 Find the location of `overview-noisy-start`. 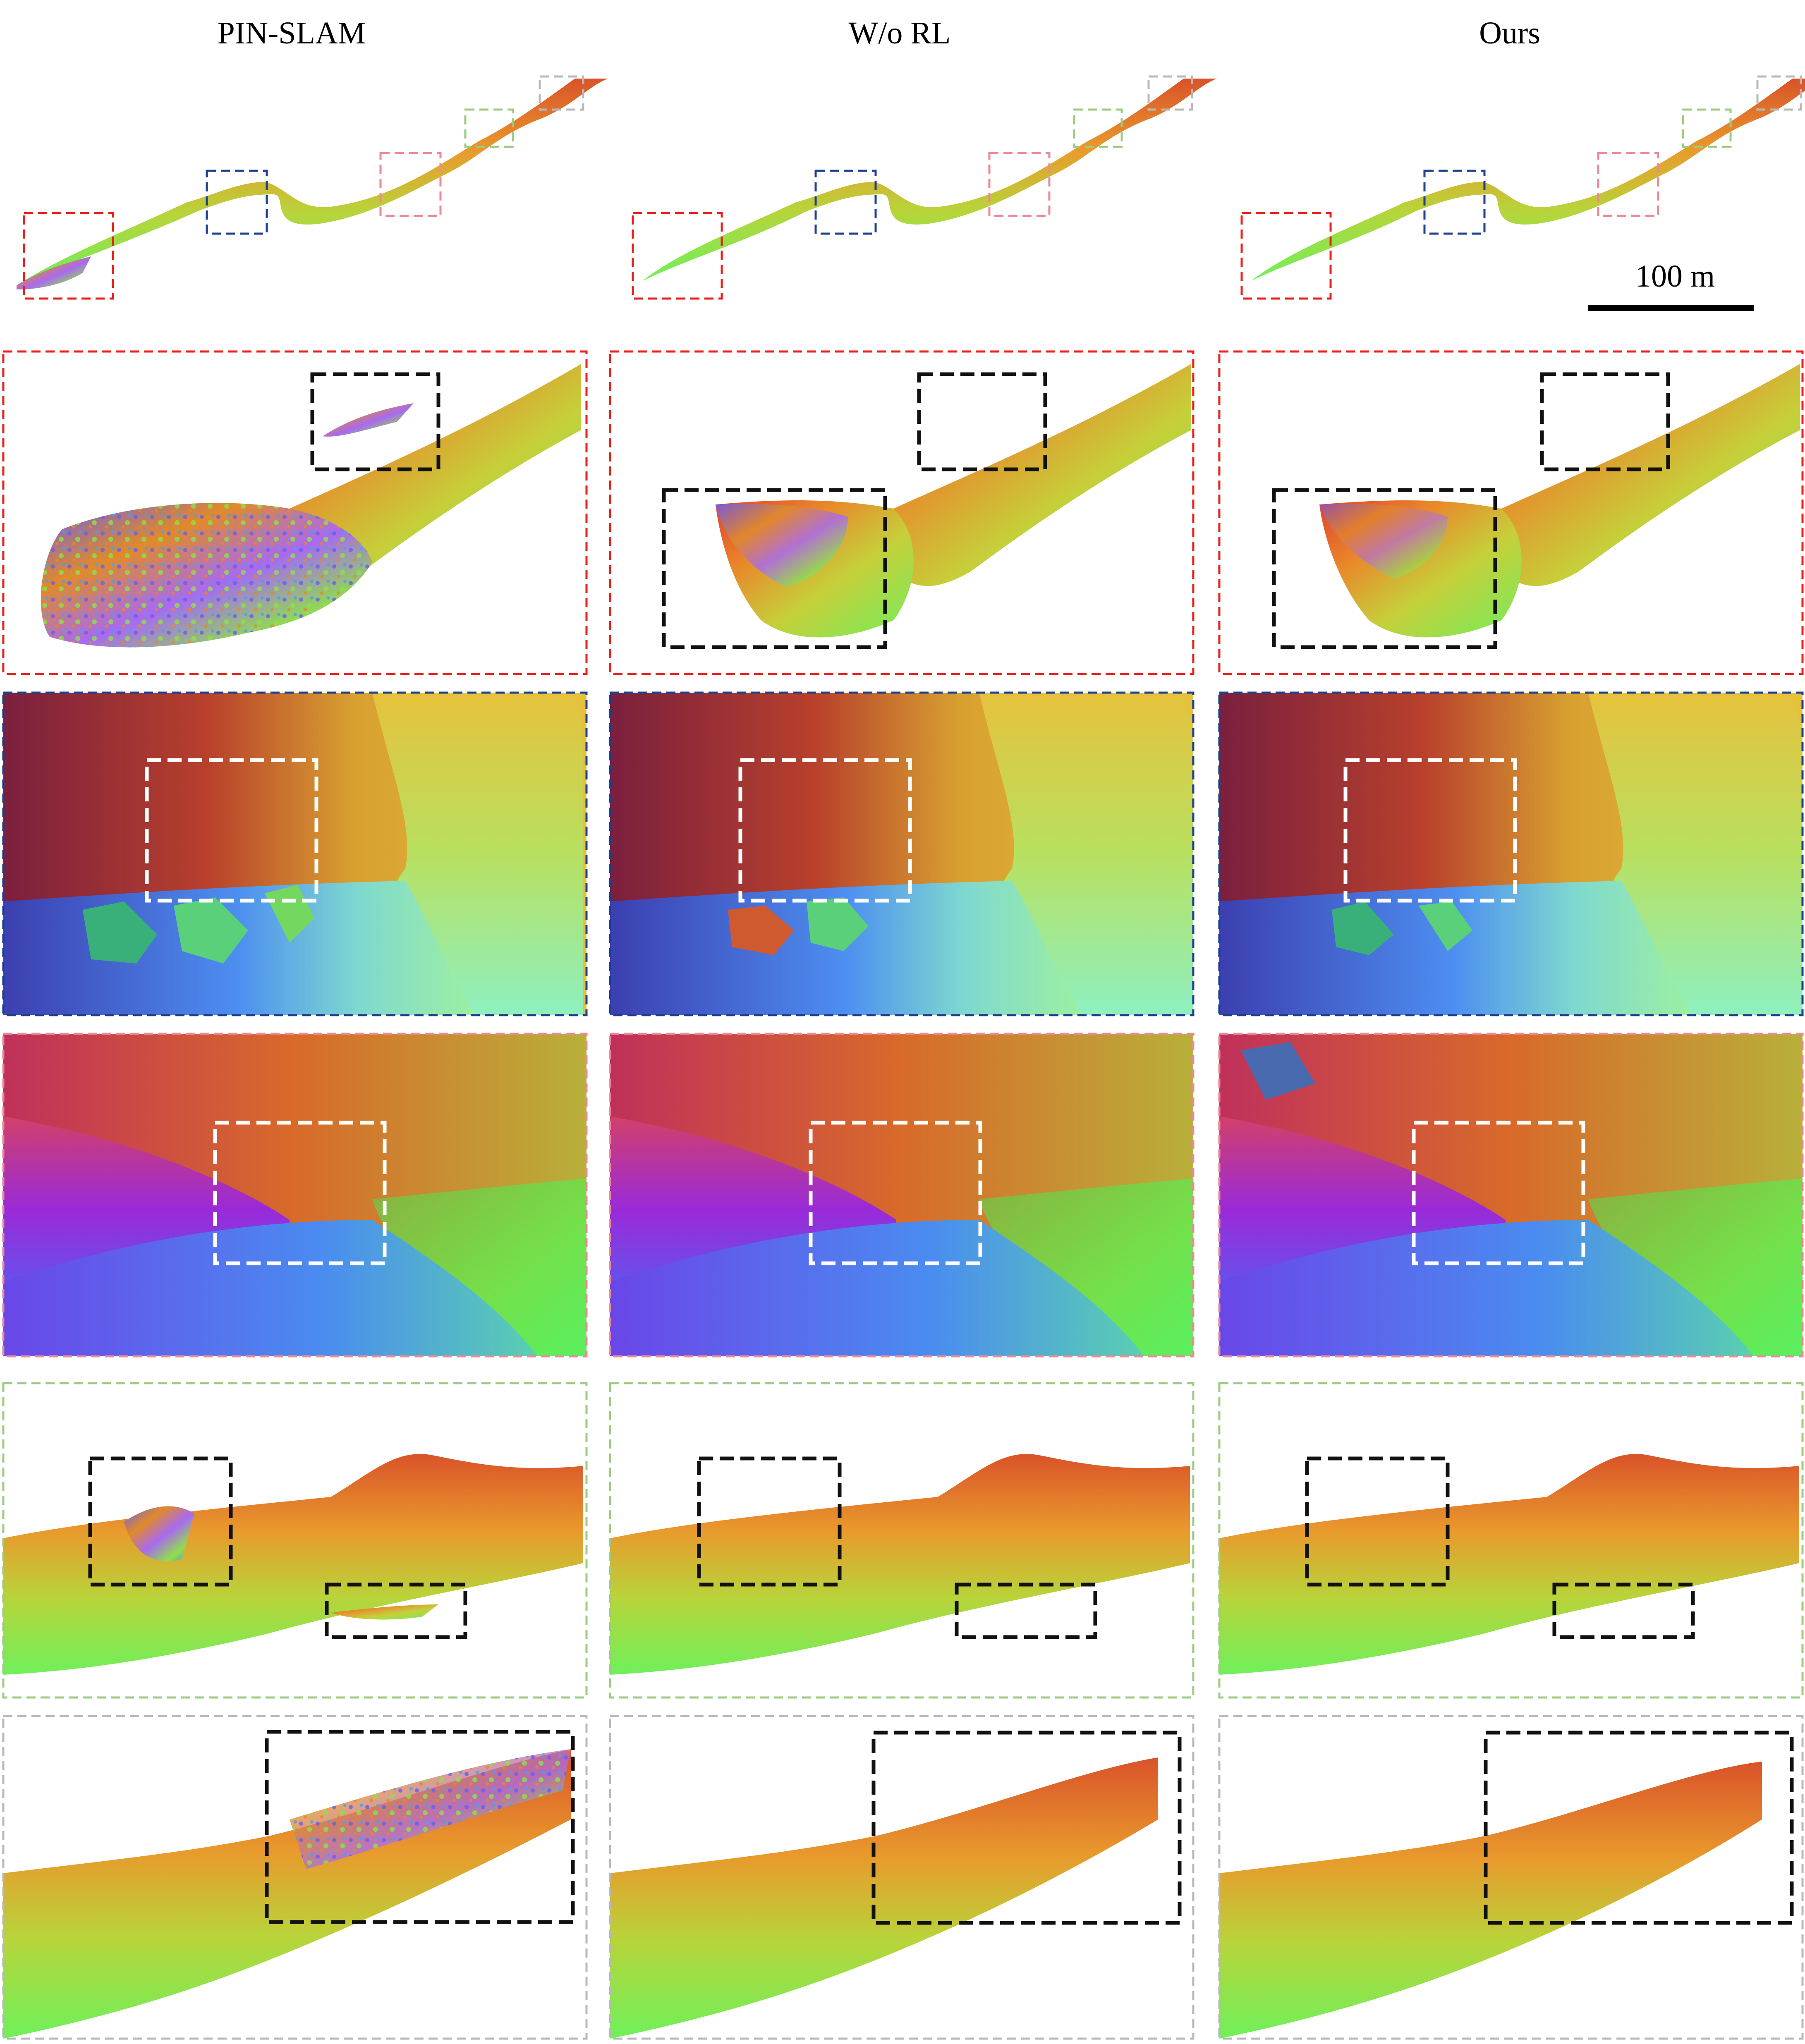

overview-noisy-start is located at coordinates (54, 272).